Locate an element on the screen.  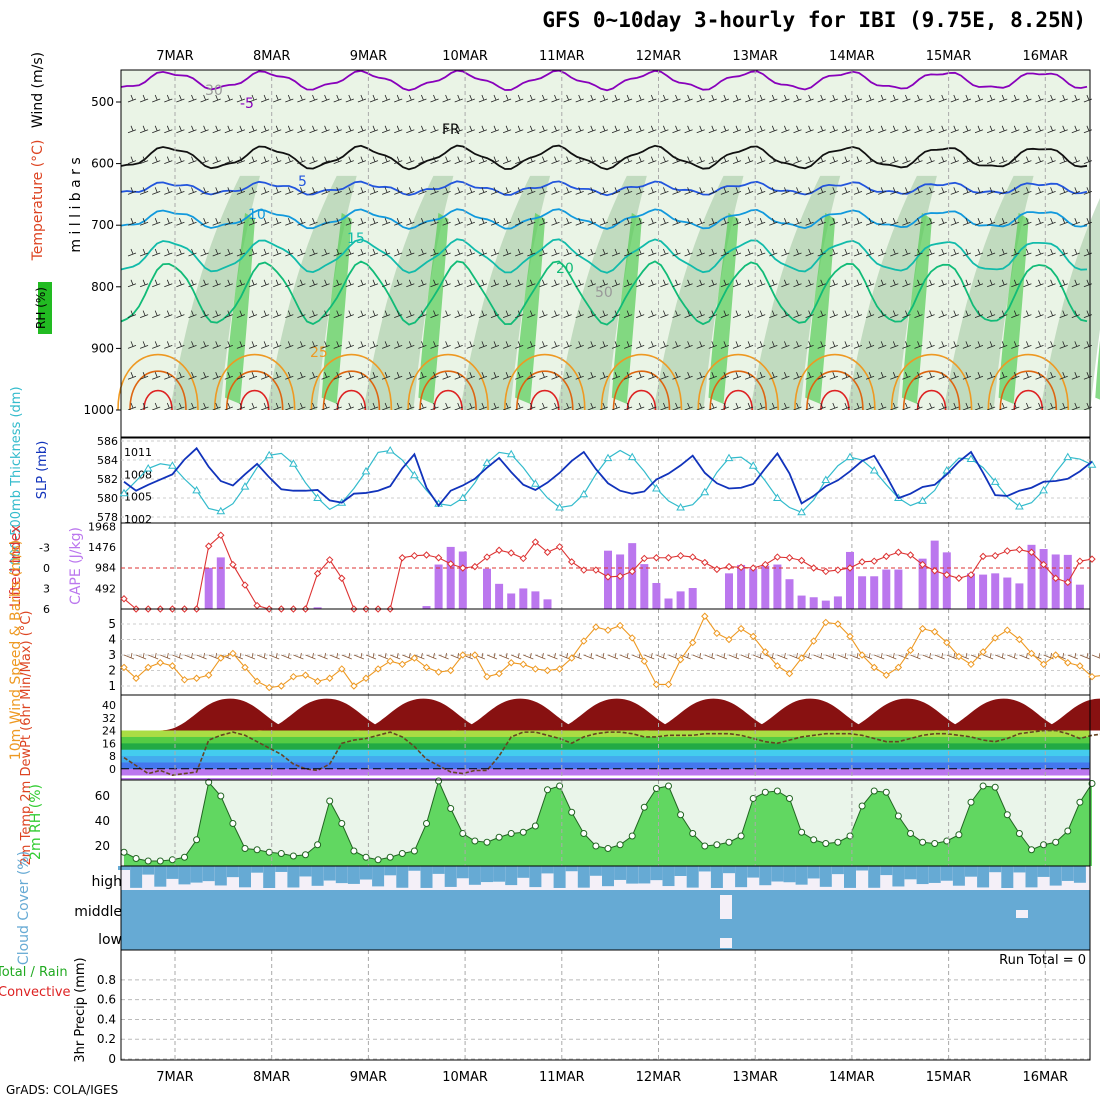
pressure-tick: 500 is located at coordinates (102, 102).